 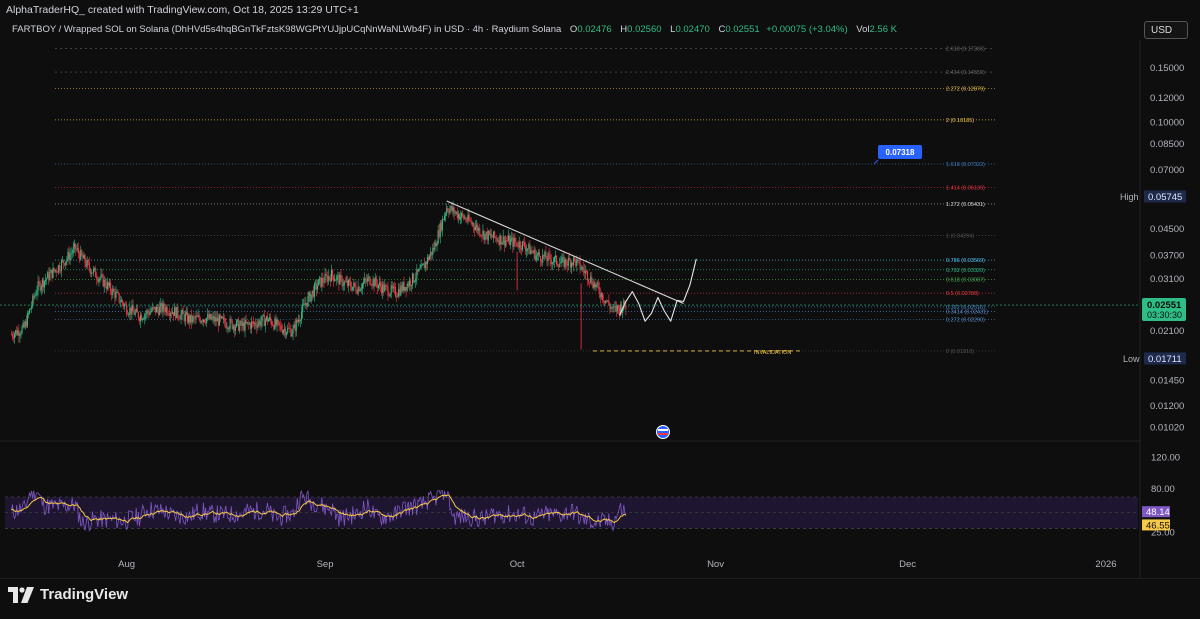 I want to click on price-axis-tick: 0.10000, so click(x=1167, y=122).